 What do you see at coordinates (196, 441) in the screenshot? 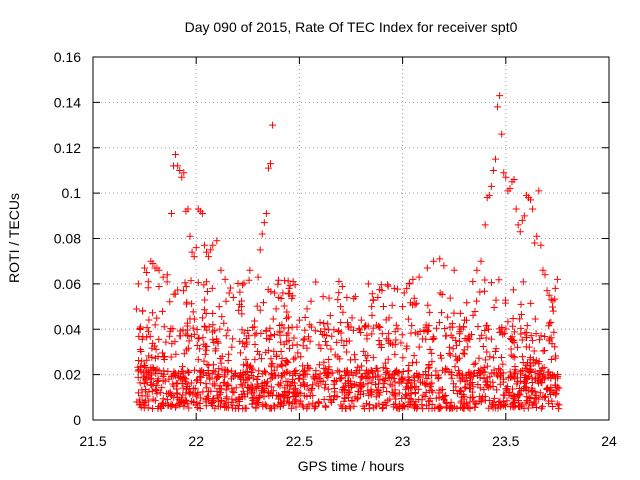
I see `x-tick-label: 22` at bounding box center [196, 441].